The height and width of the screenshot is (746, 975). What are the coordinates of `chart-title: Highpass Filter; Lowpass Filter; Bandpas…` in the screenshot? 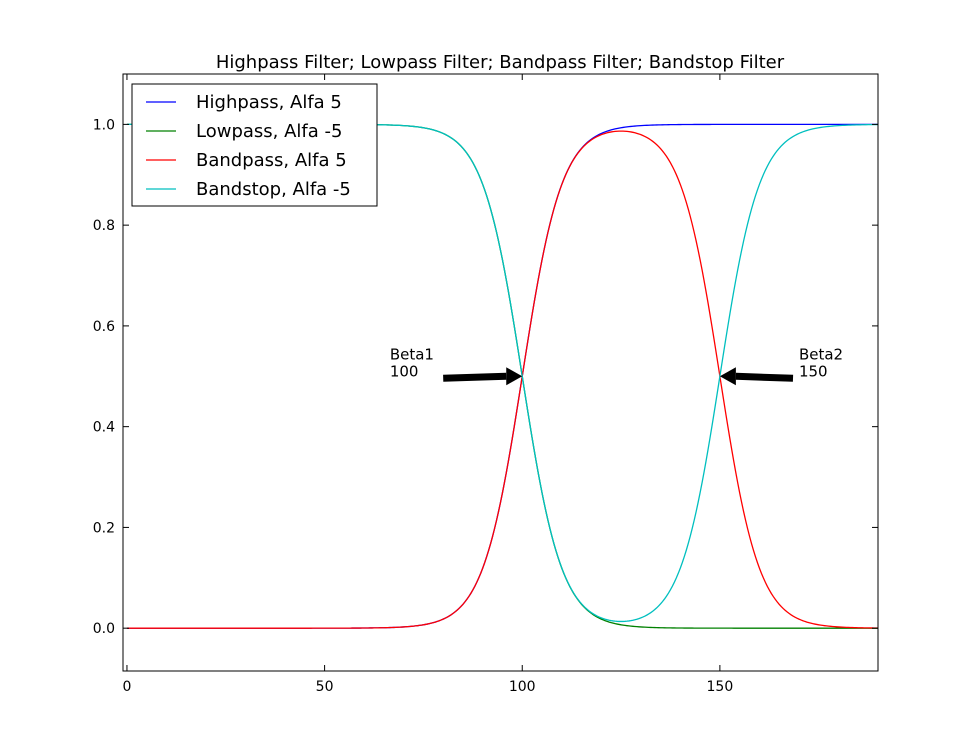 It's located at (500, 62).